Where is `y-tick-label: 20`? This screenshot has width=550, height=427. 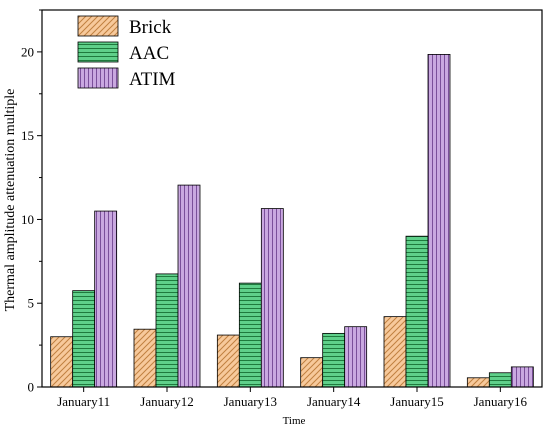 y-tick-label: 20 is located at coordinates (27, 51).